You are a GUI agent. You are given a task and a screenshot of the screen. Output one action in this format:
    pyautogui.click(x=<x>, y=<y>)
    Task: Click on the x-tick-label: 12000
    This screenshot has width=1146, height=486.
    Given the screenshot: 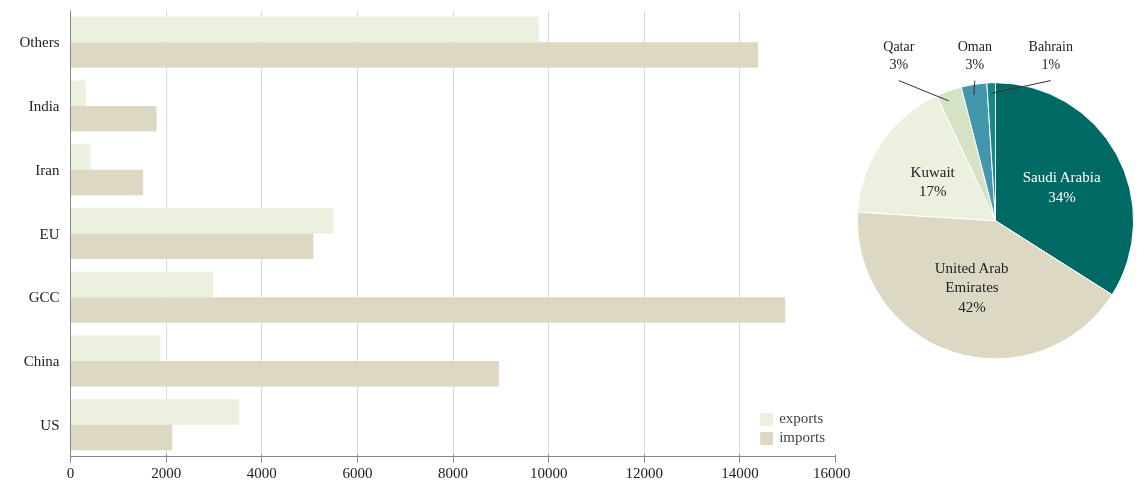 What is the action you would take?
    pyautogui.click(x=644, y=472)
    